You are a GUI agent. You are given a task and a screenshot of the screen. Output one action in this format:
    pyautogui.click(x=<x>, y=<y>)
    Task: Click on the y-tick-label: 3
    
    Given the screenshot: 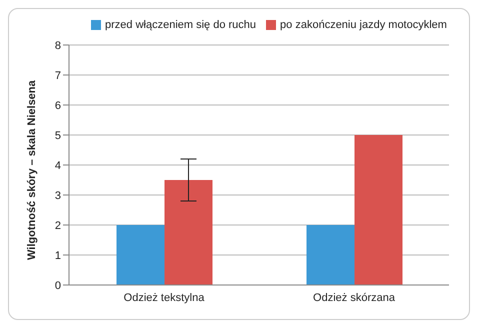 What is the action you would take?
    pyautogui.click(x=57, y=196)
    